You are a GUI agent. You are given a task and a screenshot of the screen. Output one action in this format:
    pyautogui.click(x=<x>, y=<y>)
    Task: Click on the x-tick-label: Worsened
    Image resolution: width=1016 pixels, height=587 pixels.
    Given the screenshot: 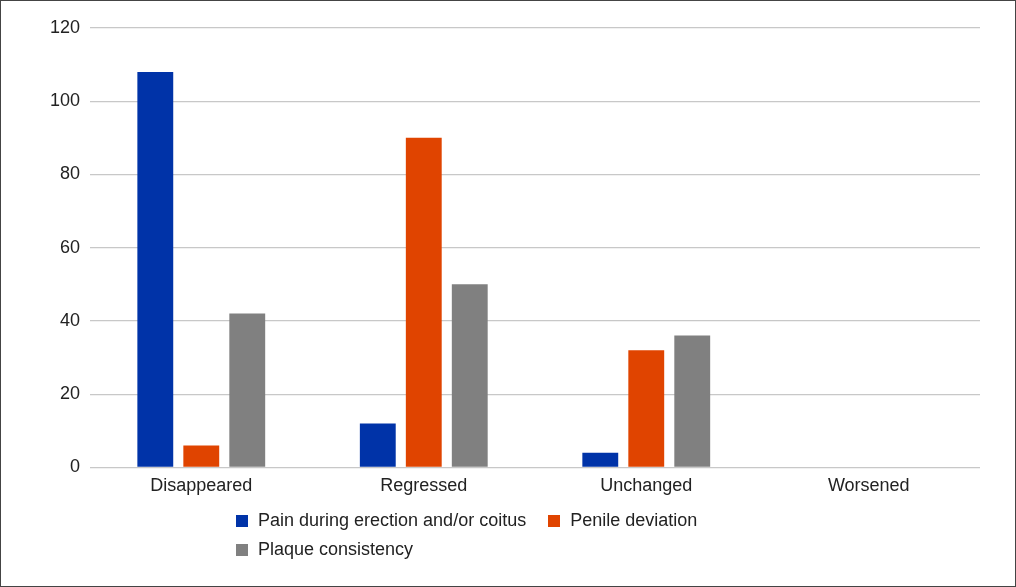 What is the action you would take?
    pyautogui.click(x=868, y=485)
    